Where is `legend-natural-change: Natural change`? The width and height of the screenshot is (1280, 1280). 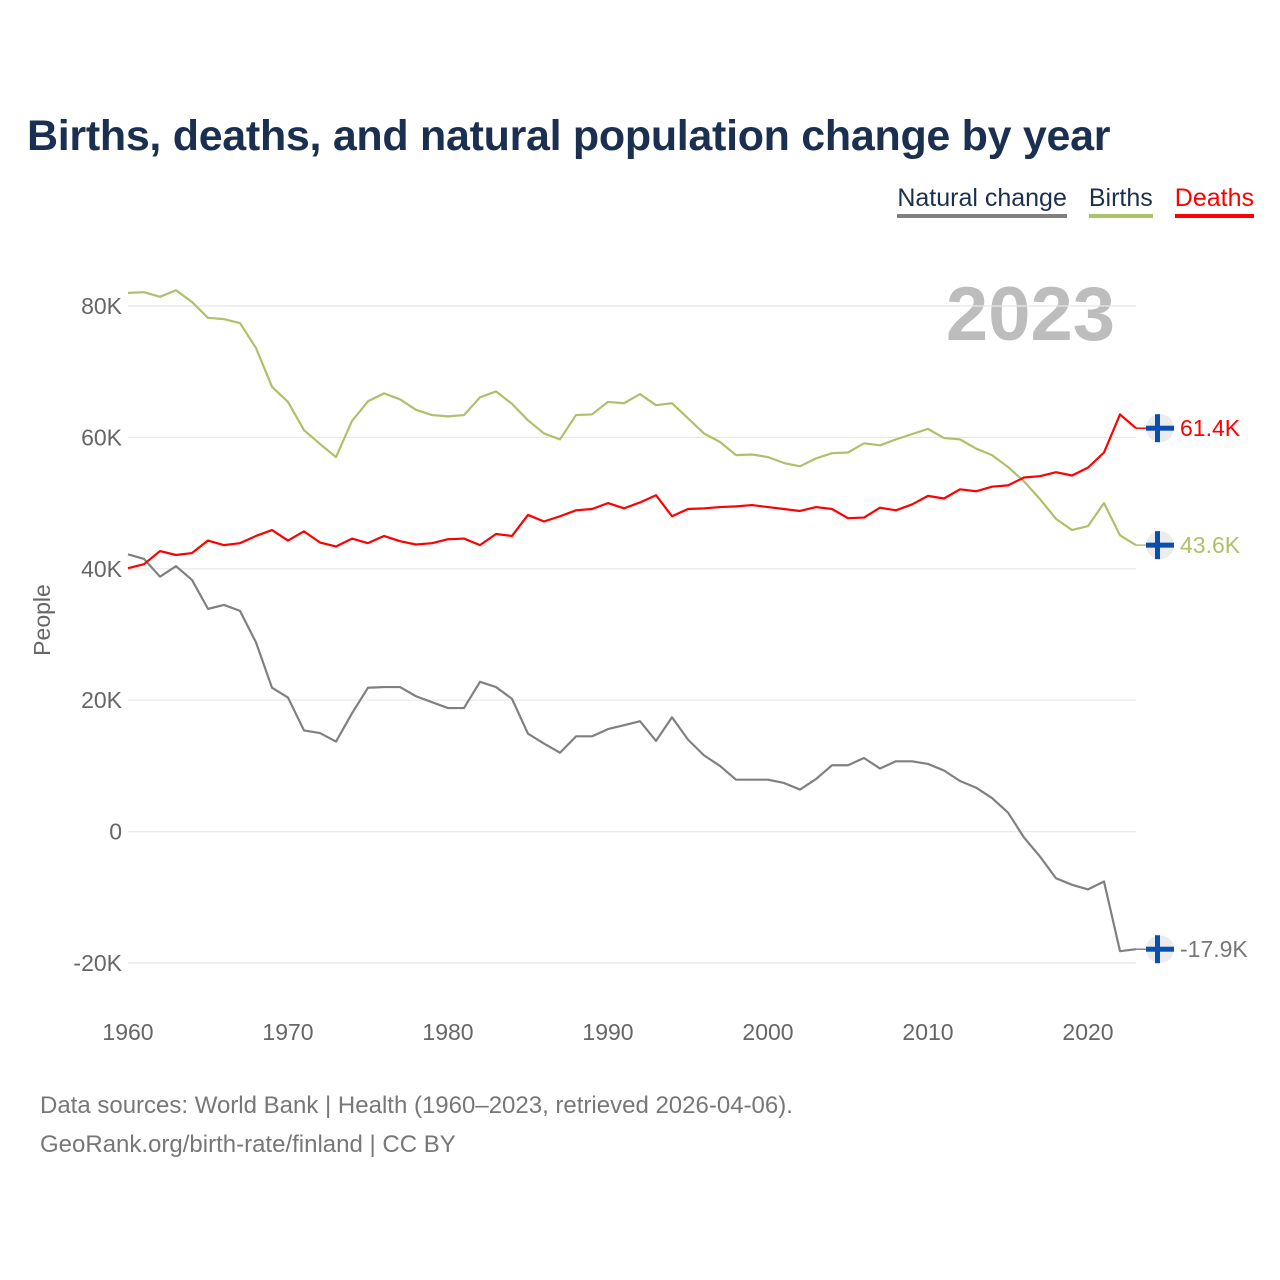 legend-natural-change: Natural change is located at coordinates (982, 201).